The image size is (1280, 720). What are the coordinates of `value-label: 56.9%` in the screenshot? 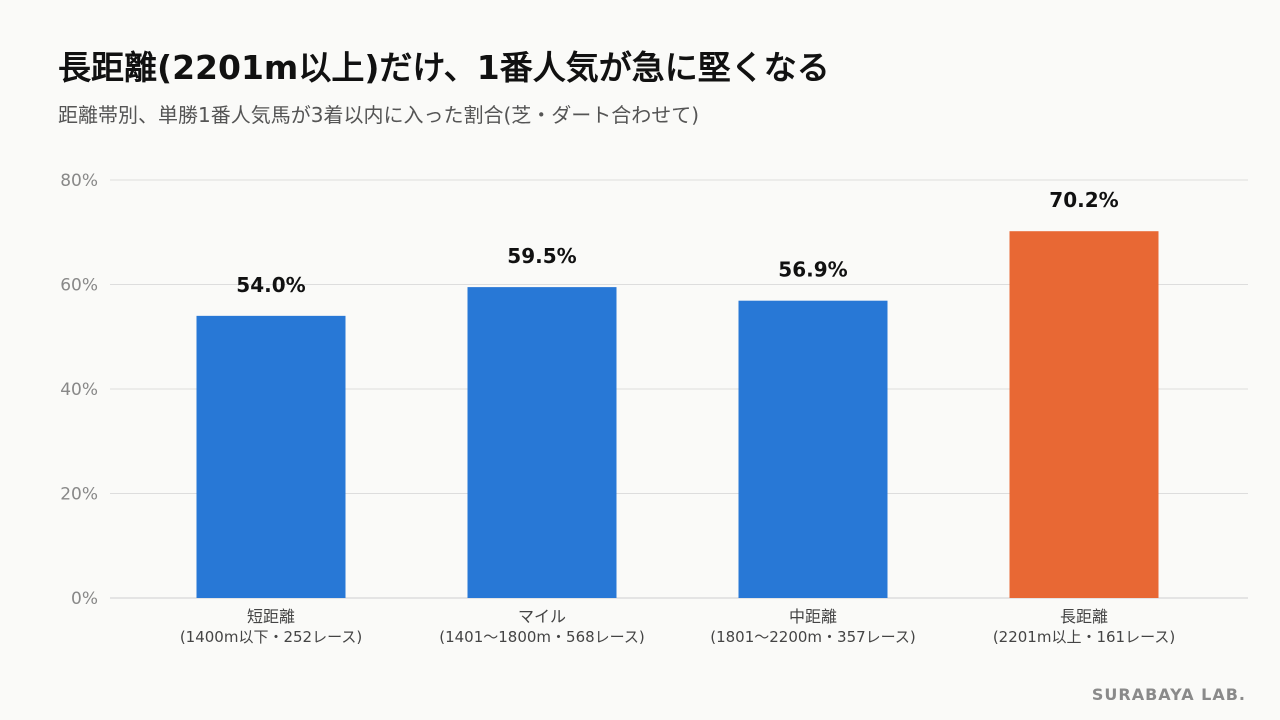 It's located at (812, 270).